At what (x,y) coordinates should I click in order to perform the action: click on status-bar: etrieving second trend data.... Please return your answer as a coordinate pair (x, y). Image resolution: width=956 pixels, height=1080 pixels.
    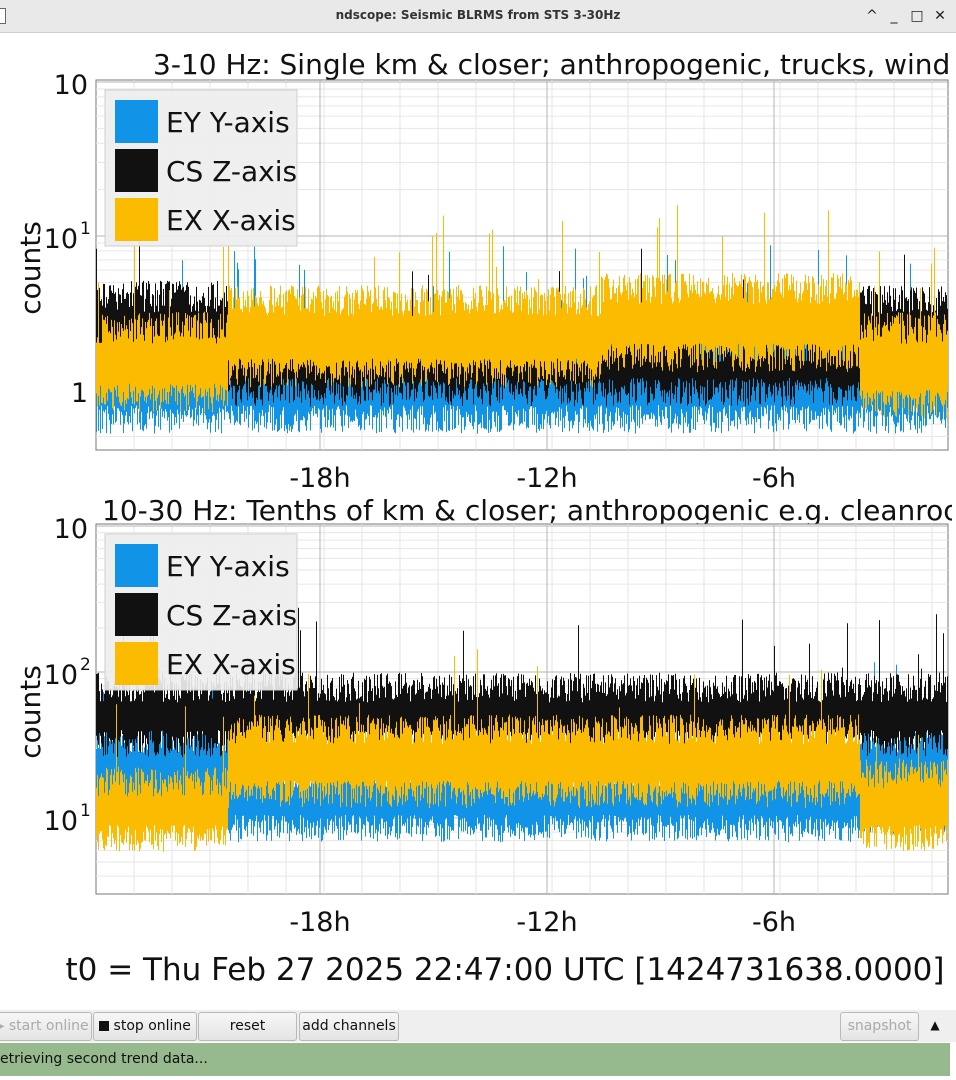
    Looking at the image, I should click on (475, 1059).